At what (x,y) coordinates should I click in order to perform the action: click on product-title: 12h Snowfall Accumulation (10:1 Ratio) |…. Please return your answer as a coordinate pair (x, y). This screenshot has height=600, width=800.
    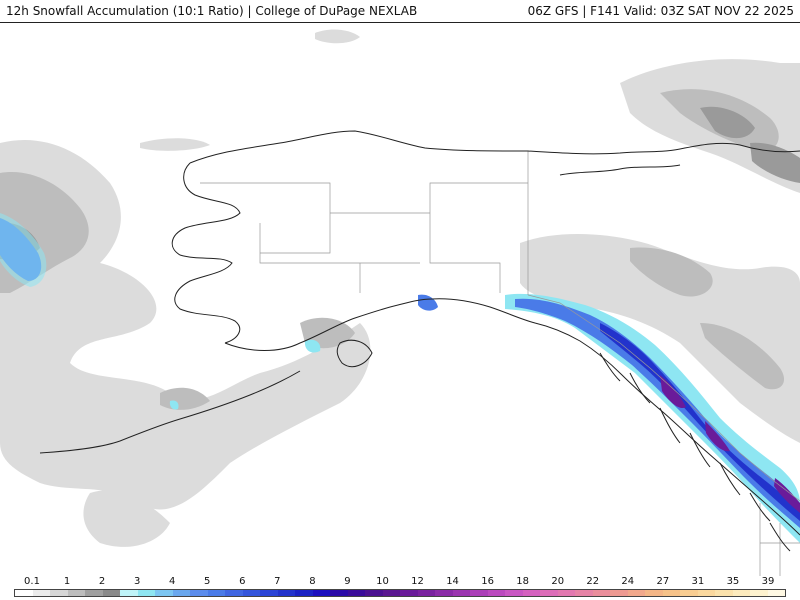
    Looking at the image, I should click on (212, 11).